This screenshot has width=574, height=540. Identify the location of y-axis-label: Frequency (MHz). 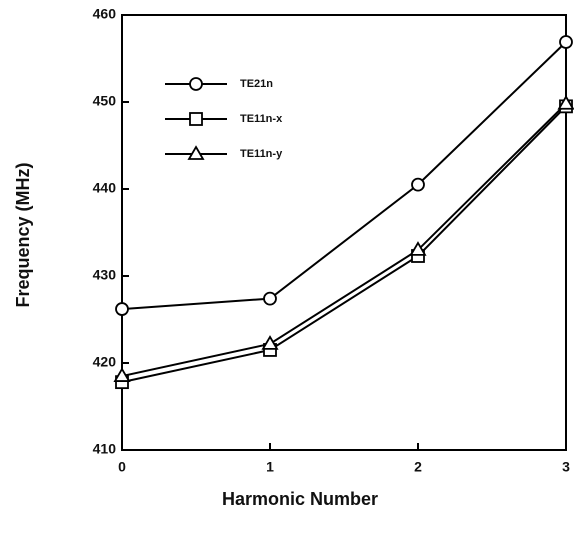
(23, 234).